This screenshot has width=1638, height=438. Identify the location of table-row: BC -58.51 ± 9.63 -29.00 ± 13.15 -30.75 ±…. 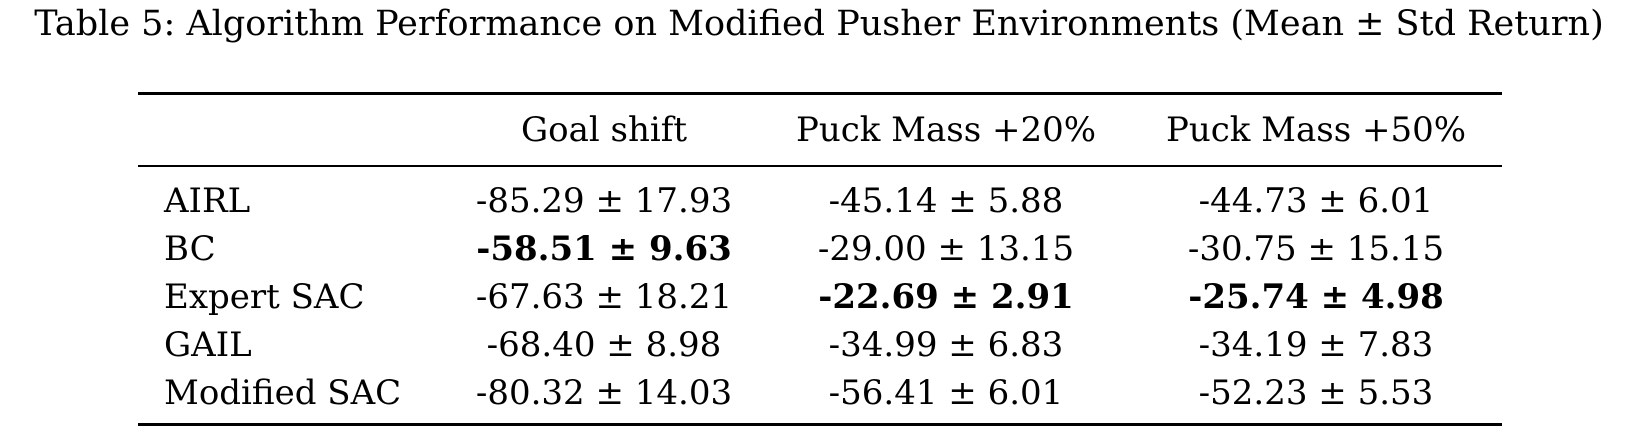
(820, 249).